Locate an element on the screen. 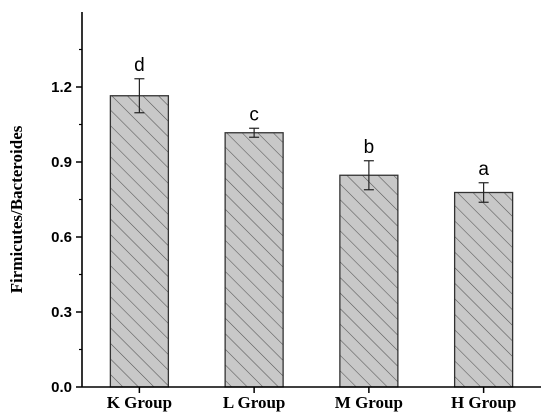 Image resolution: width=550 pixels, height=414 pixels. y-axis-title: Firmicutes/Bacteroides is located at coordinates (16, 209).